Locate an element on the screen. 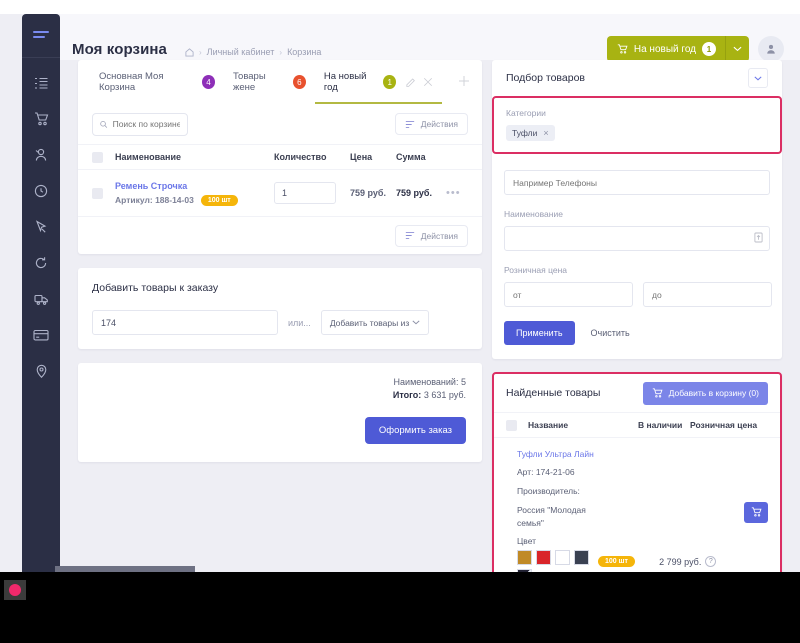 The image size is (800, 643). select-all-checkbox is located at coordinates (97, 157).